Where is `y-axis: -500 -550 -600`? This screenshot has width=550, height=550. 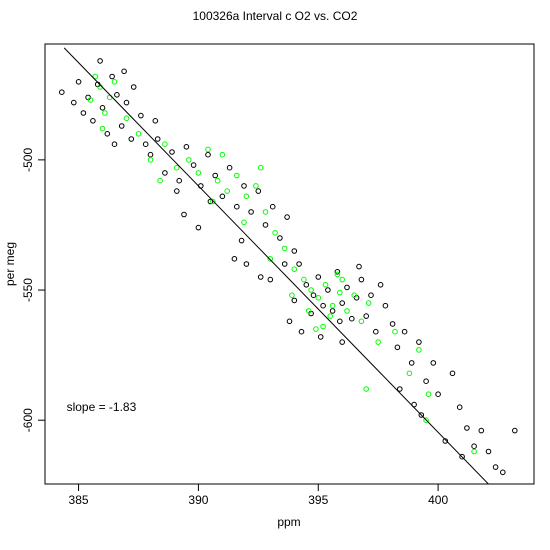
y-axis: -500 -550 -600 is located at coordinates (33, 290).